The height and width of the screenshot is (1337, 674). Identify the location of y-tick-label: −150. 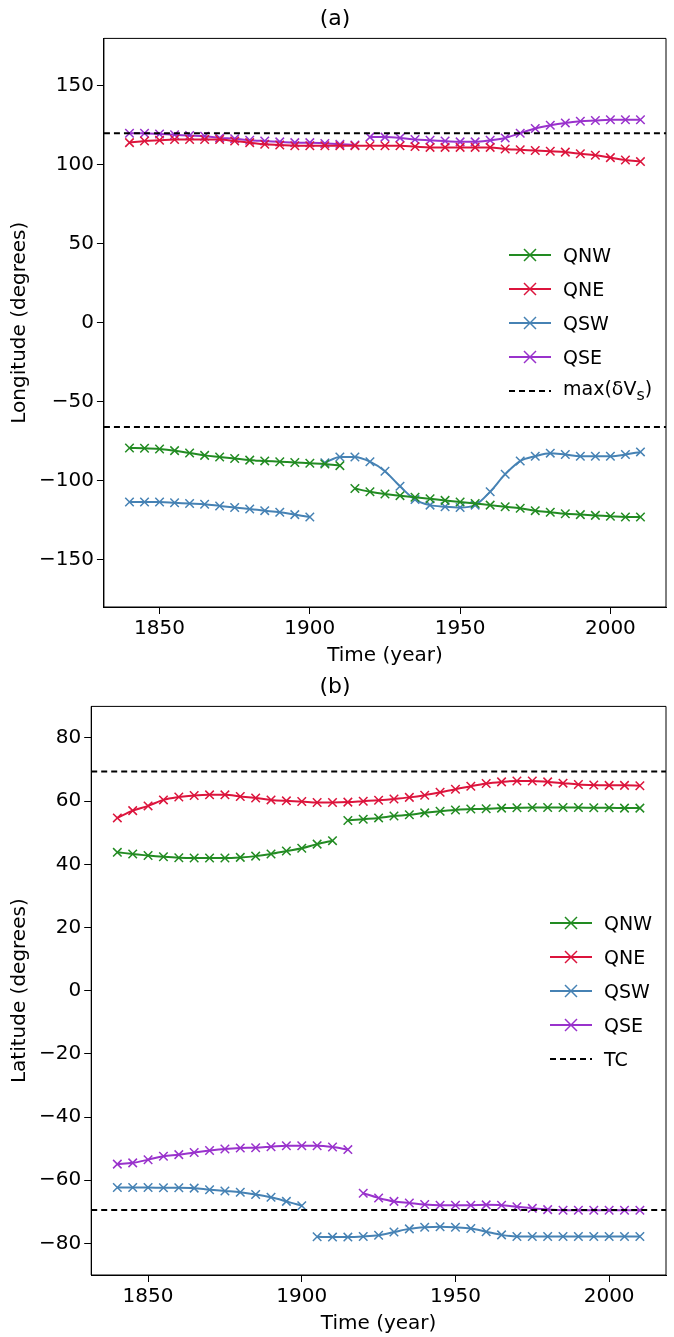
(66, 557).